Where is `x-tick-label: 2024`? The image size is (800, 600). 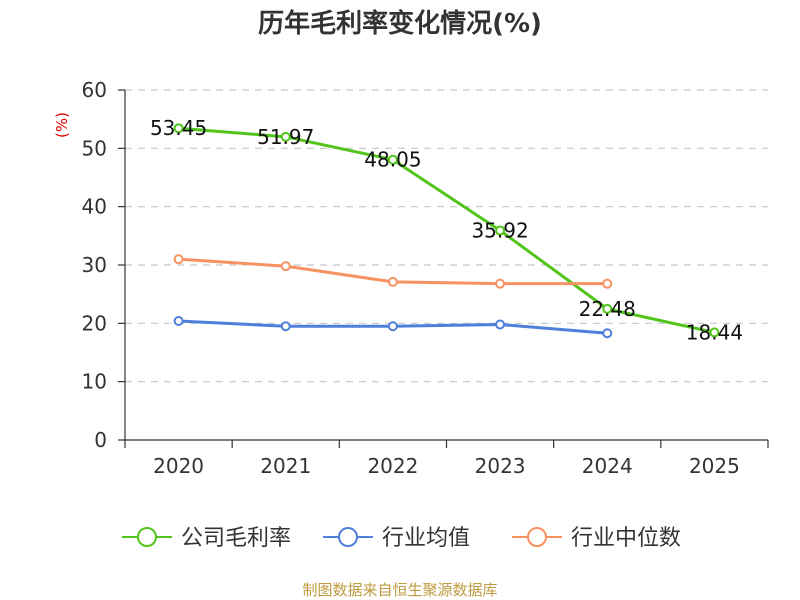 x-tick-label: 2024 is located at coordinates (607, 466).